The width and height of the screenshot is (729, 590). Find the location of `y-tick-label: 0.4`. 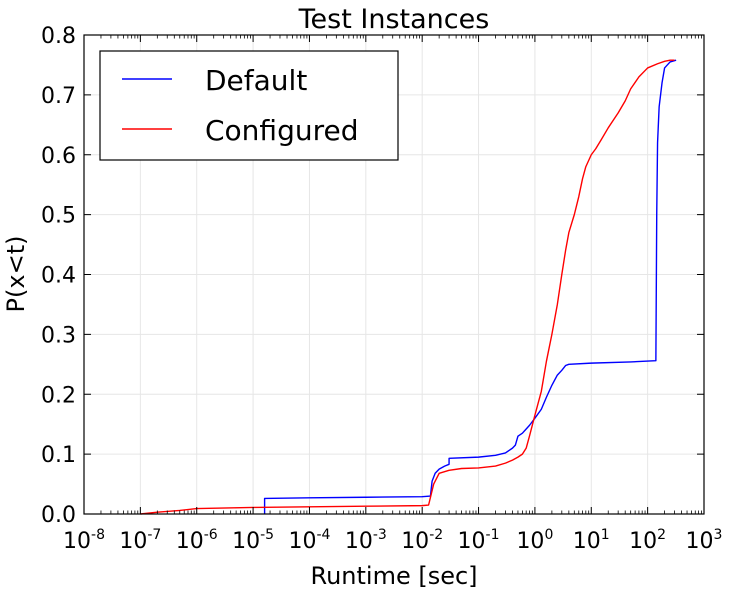

y-tick-label: 0.4 is located at coordinates (58, 276).